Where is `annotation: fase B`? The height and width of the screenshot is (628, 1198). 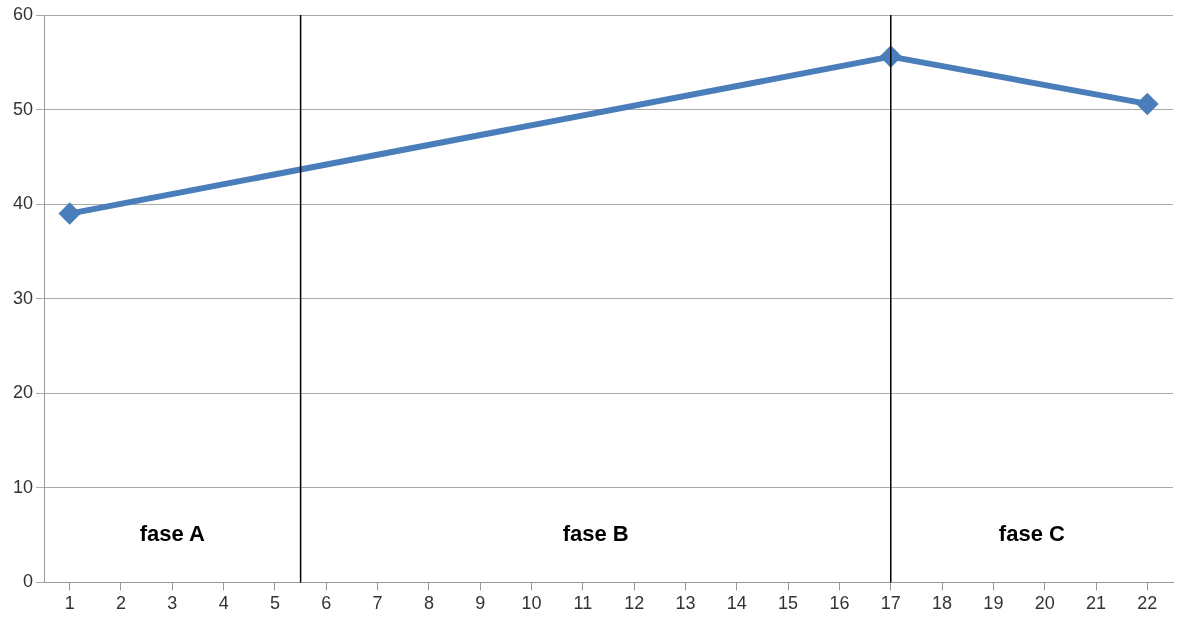 annotation: fase B is located at coordinates (595, 534).